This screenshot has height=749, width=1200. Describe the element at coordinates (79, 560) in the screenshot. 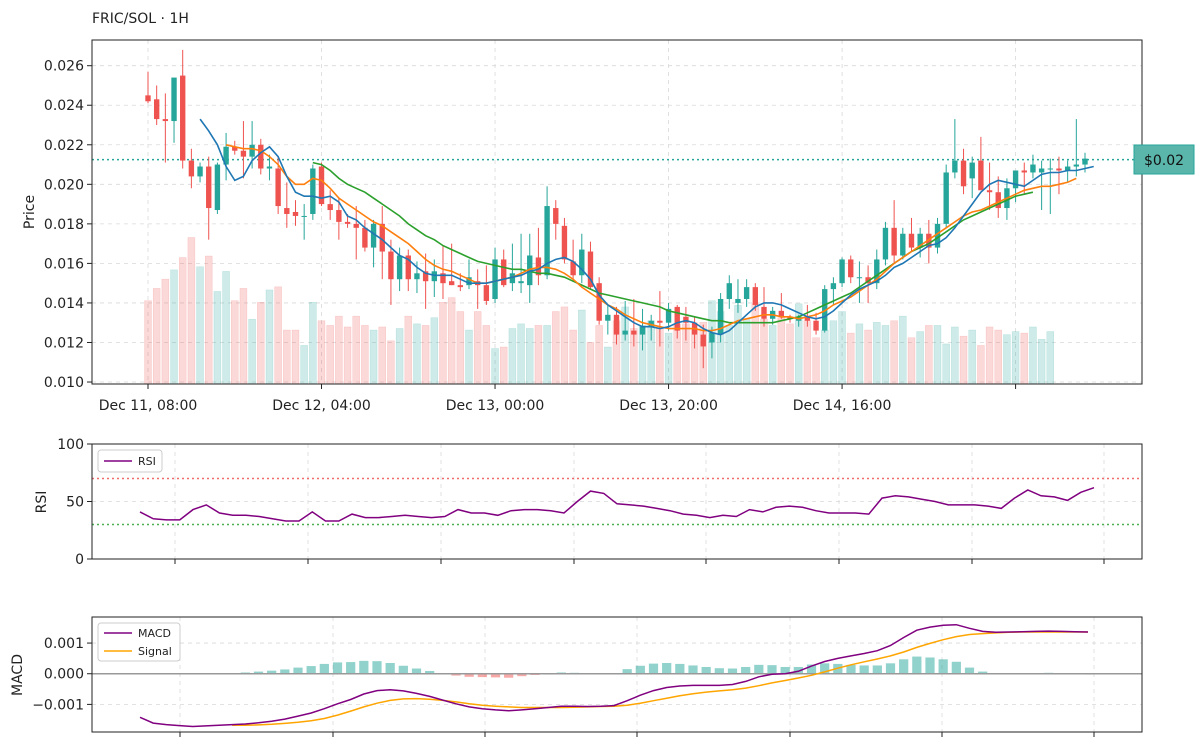

I see `rsi-y-tick-label: 0` at that location.